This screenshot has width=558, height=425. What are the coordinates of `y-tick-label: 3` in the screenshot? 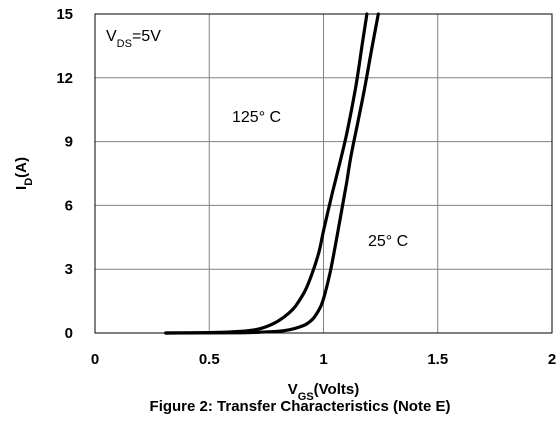 It's located at (69, 269).